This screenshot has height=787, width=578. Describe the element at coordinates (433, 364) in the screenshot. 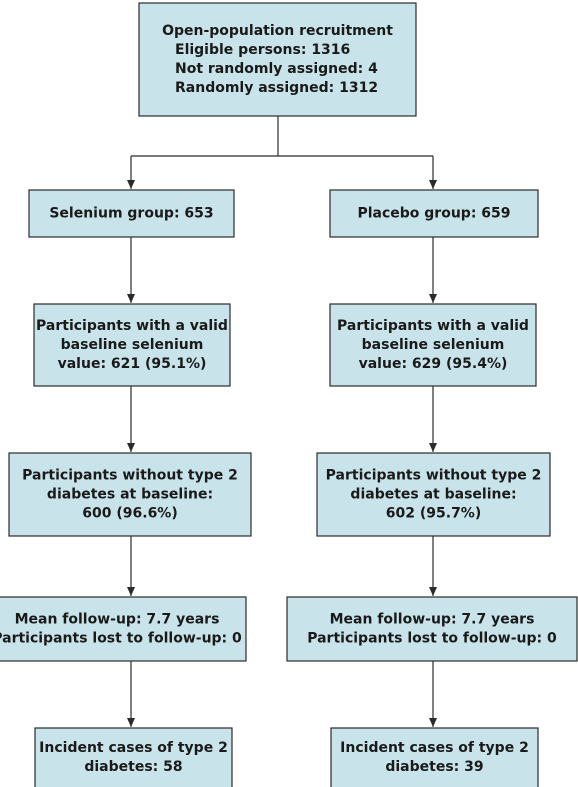

I see `node-text: value: 629 (95.4%)` at that location.